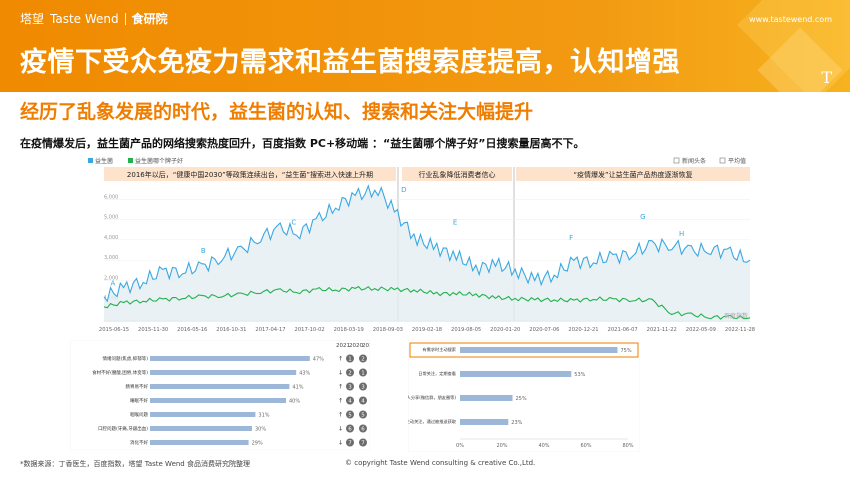 The image size is (850, 478). I want to click on annotation-marker: D, so click(403, 190).